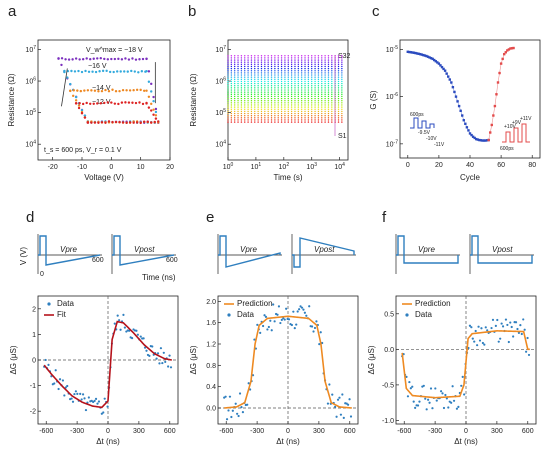 This screenshot has width=550, height=462. Describe the element at coordinates (495, 325) in the screenshot. I see `pf-data-point` at that location.